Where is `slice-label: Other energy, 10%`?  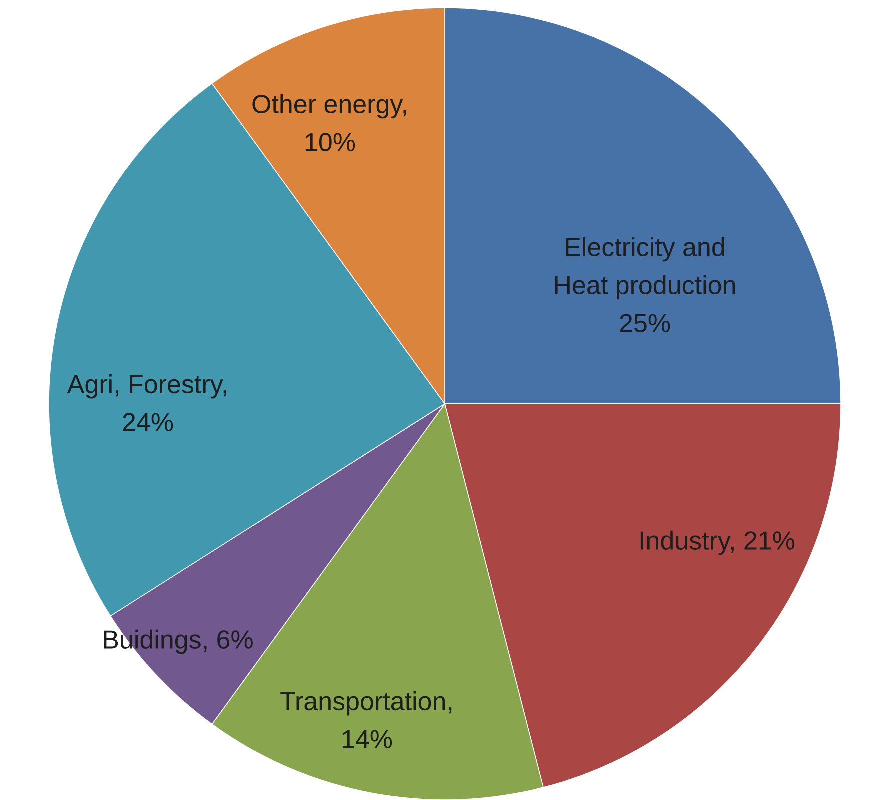
slice-label: Other energy, 10% is located at coordinates (329, 123).